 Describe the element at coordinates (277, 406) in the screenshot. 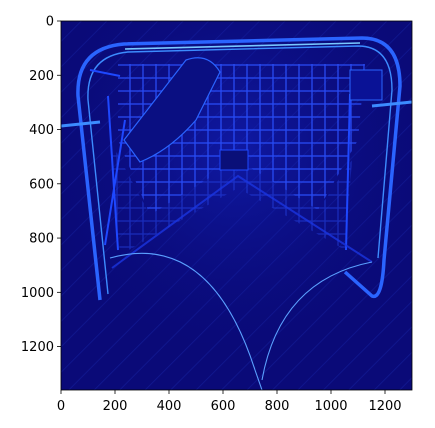

I see `x-tick-label: 800` at that location.